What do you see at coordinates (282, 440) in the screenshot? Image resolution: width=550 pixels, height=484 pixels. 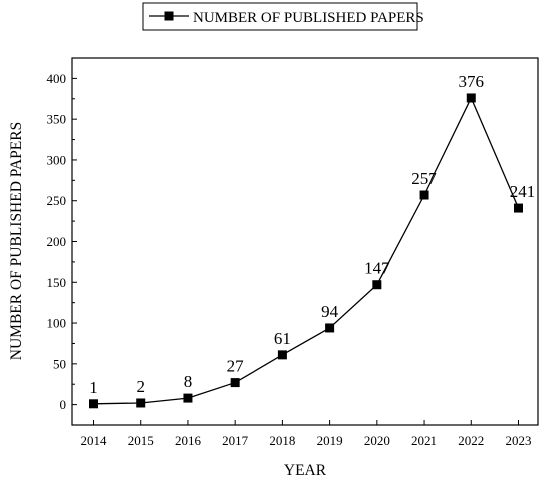 I see `x-tick-label: 2018` at bounding box center [282, 440].